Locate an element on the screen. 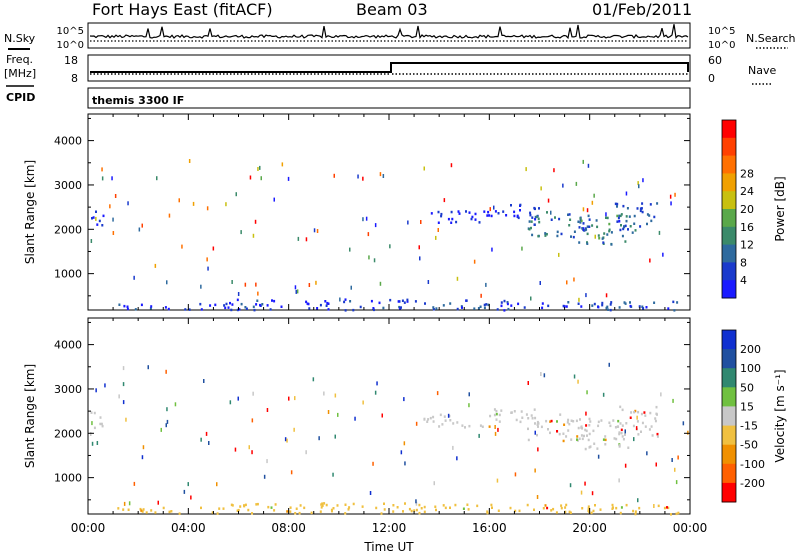 This screenshot has height=558, width=800. nsearch-tick-bottom: 10^0 is located at coordinates (721, 45).